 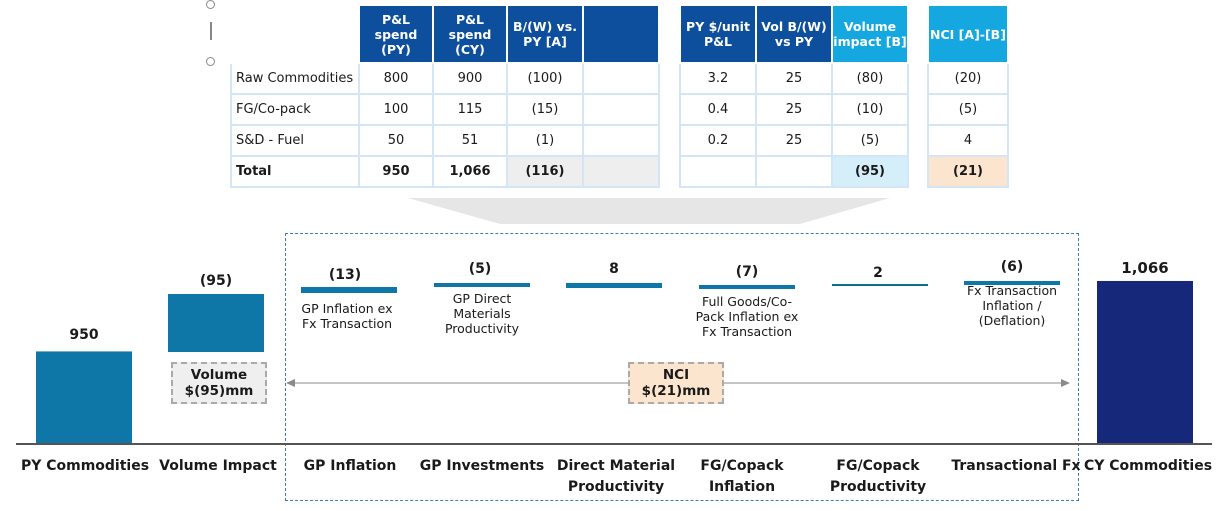 I want to click on cell: (116), so click(x=545, y=171).